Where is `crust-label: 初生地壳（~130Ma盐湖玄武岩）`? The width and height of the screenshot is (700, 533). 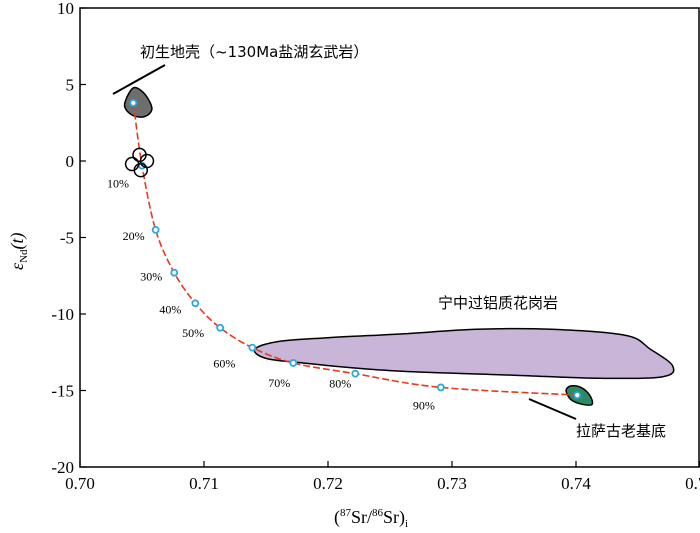
crust-label: 初生地壳（~130Ma盐湖玄武岩） is located at coordinates (254, 52).